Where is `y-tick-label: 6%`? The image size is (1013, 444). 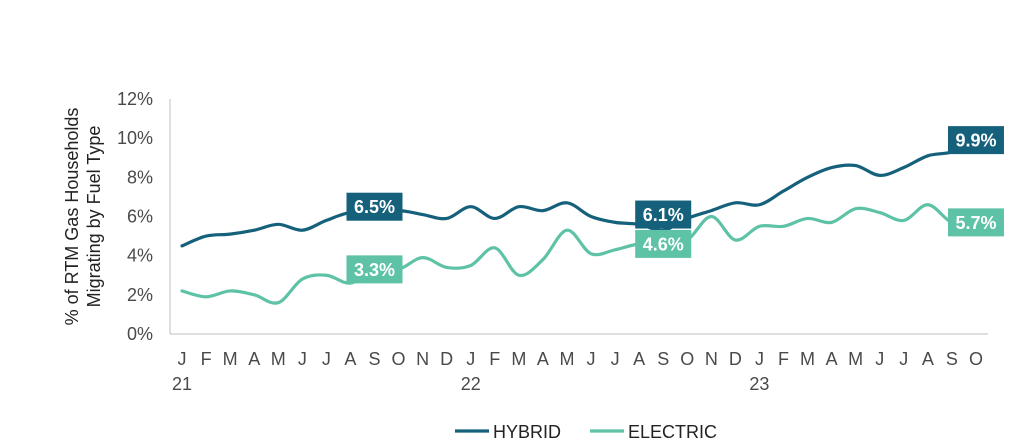 y-tick-label: 6% is located at coordinates (140, 217).